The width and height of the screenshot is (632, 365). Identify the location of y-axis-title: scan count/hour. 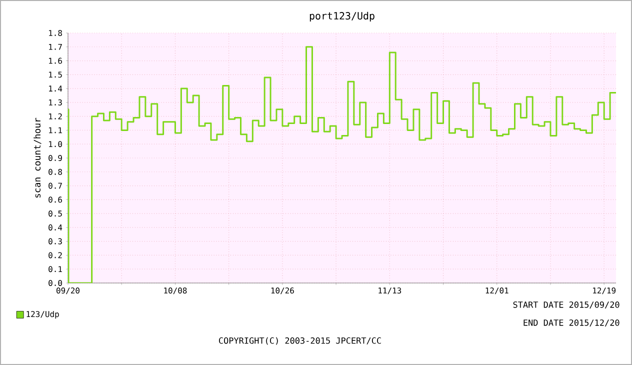
(38, 158).